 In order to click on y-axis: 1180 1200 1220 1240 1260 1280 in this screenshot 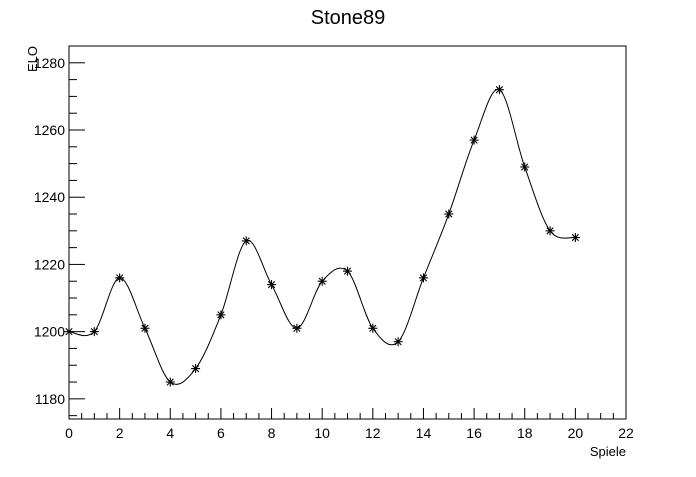, I will do `click(59, 231)`.